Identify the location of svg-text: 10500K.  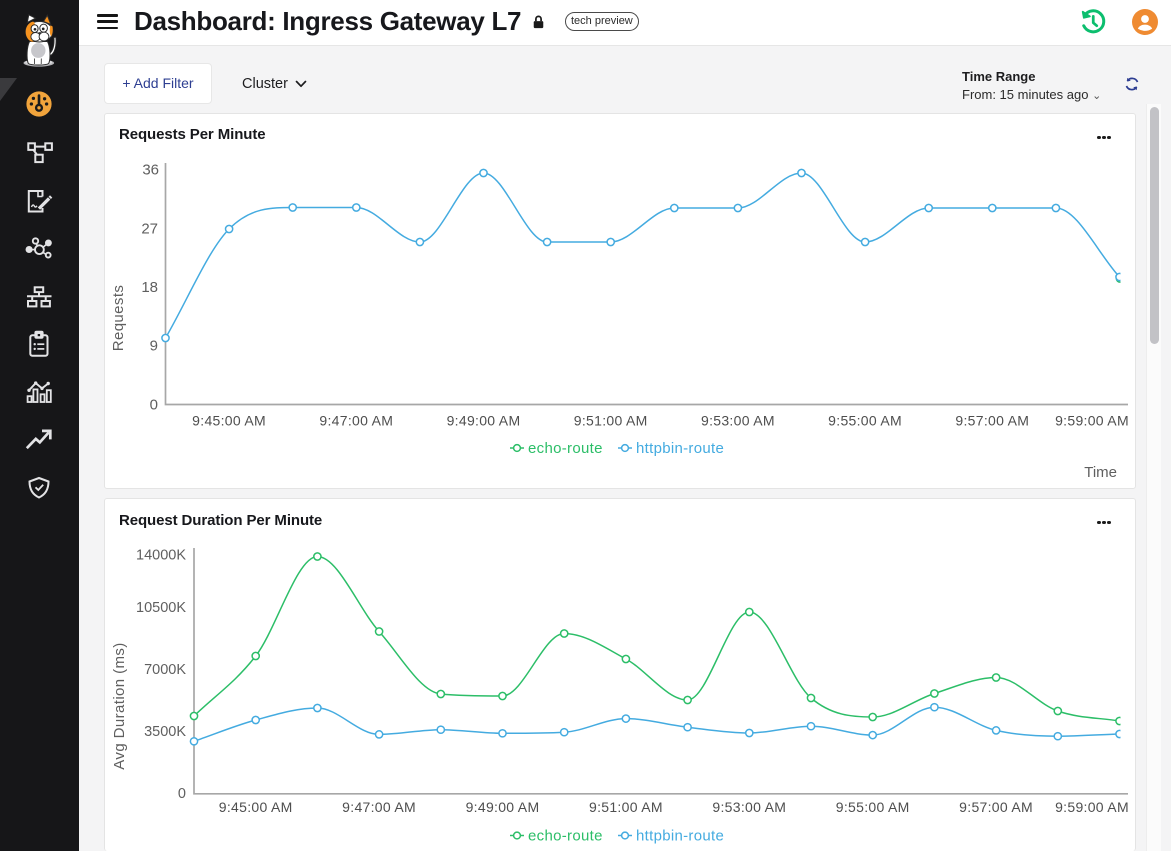
(161, 608).